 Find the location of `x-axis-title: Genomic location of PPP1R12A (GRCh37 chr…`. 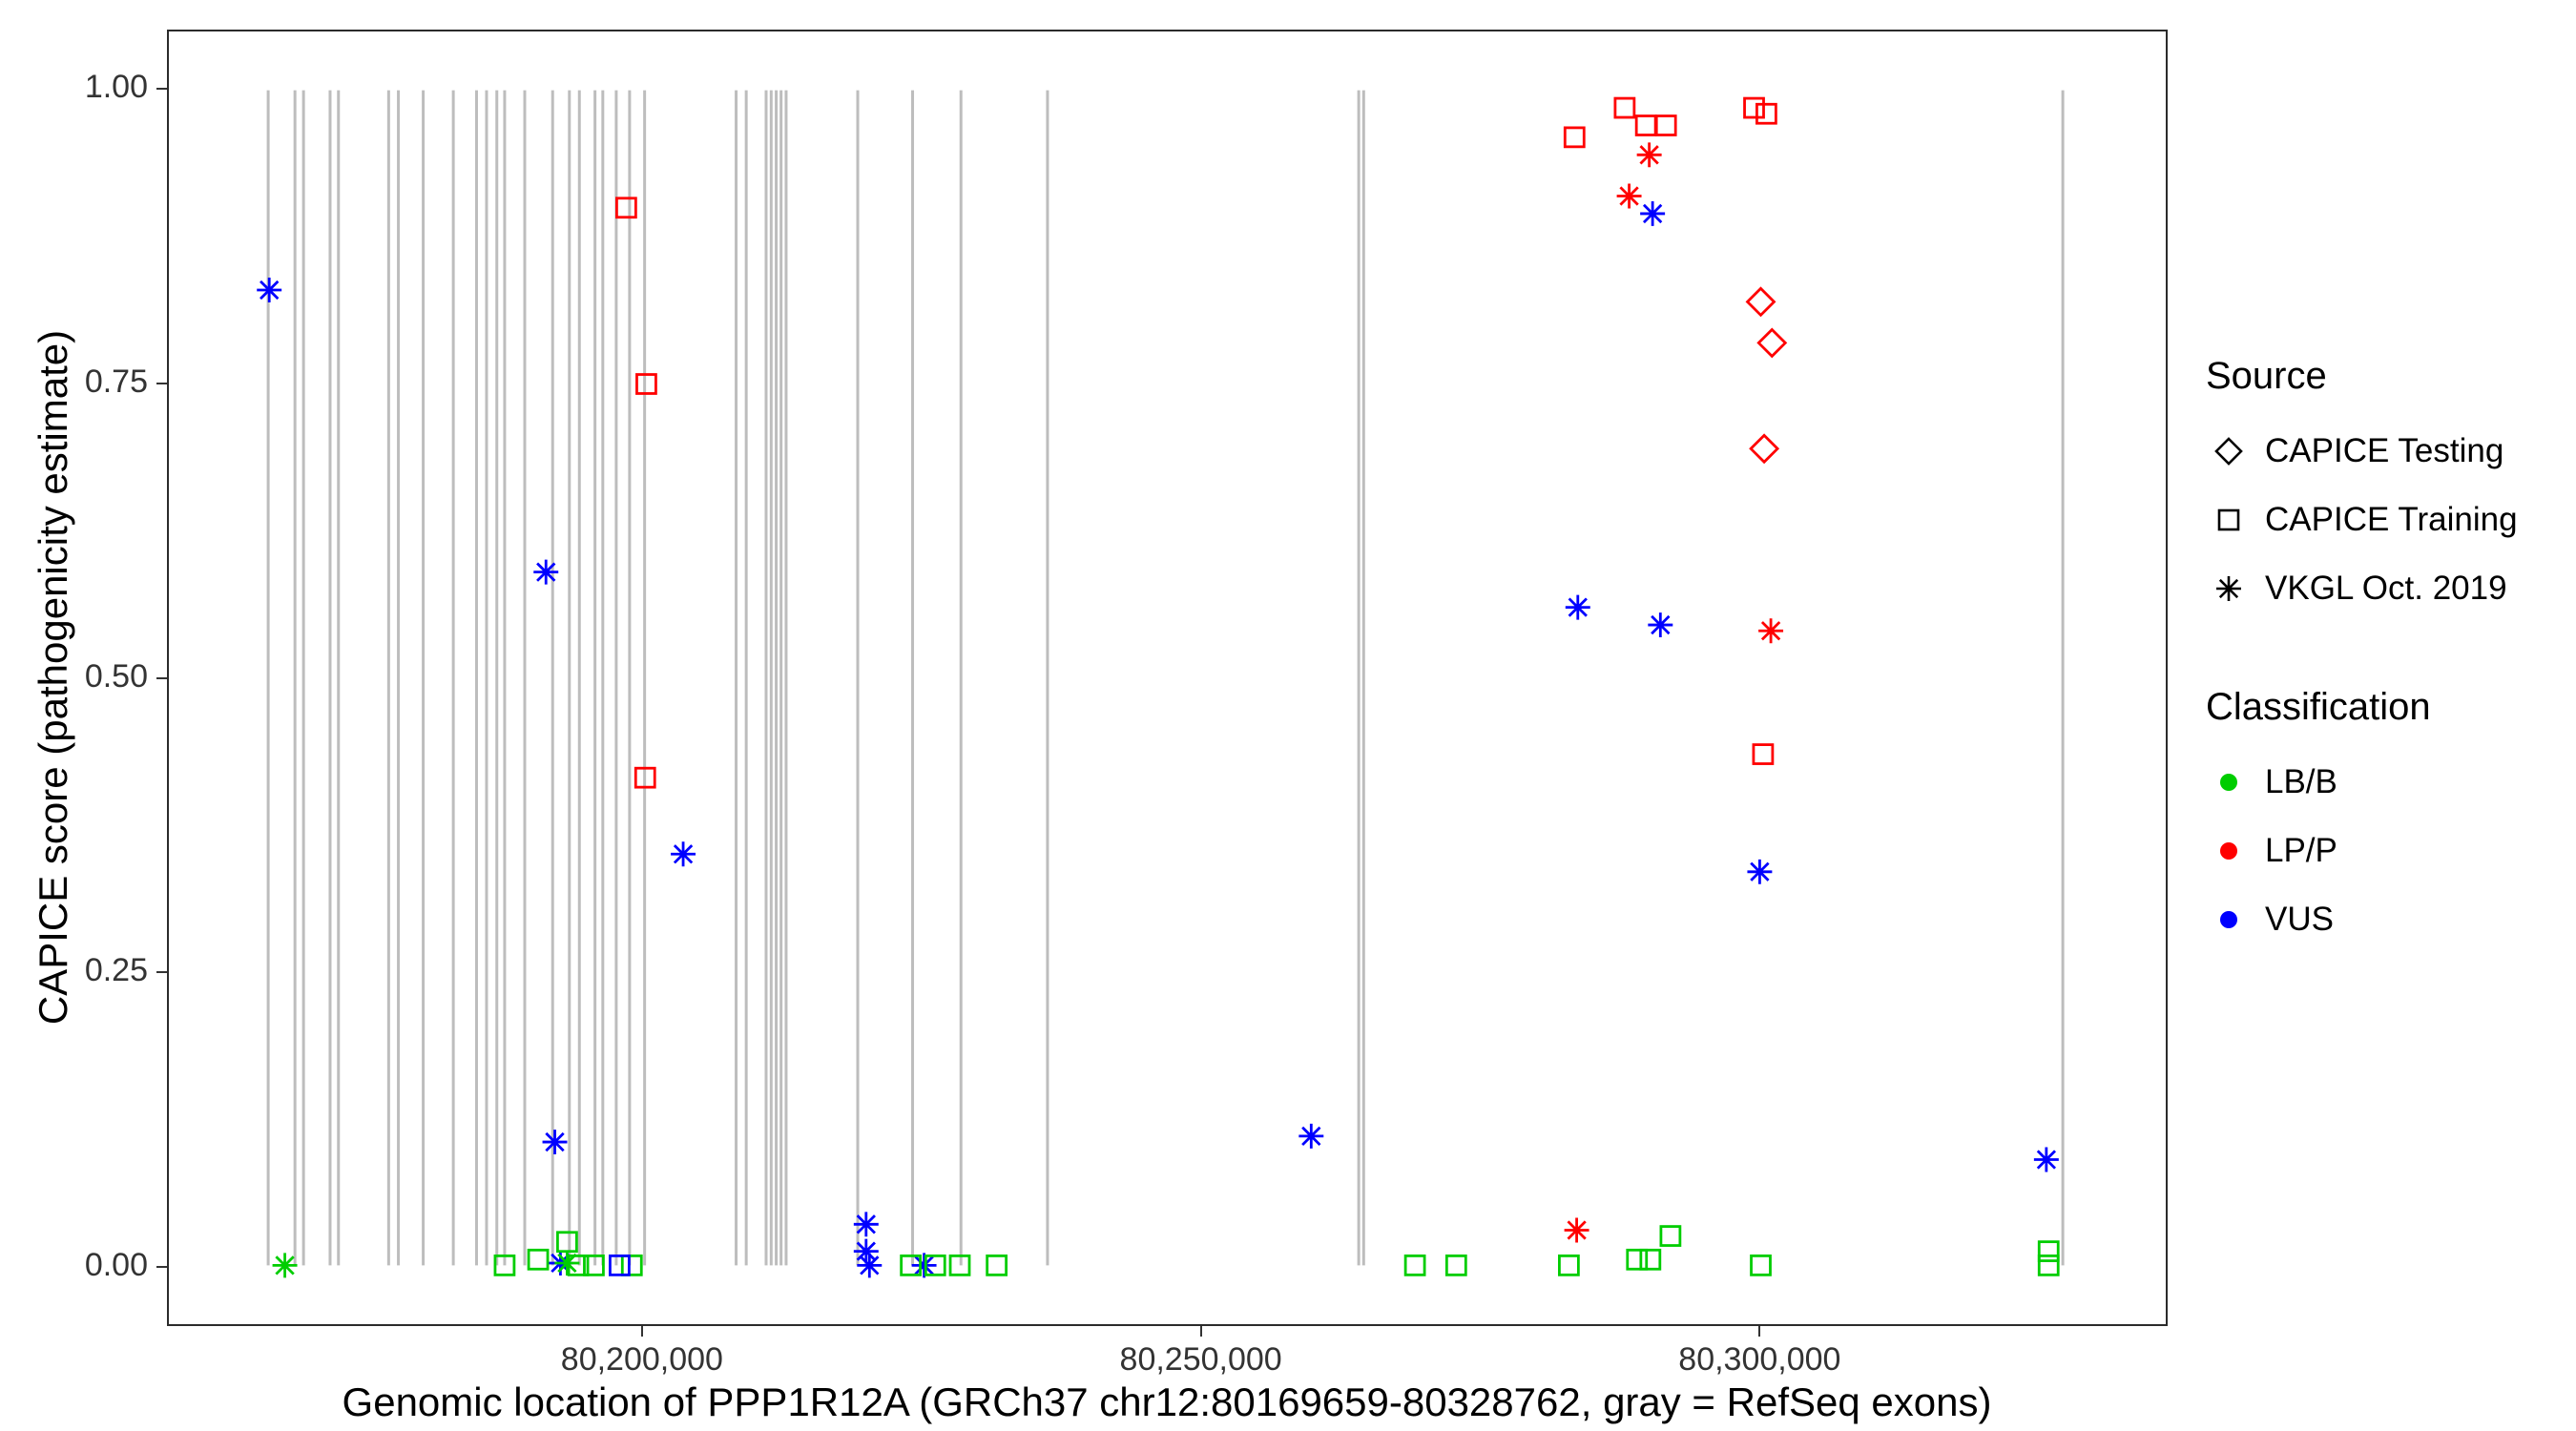

x-axis-title: Genomic location of PPP1R12A (GRCh37 chr… is located at coordinates (1167, 1401).